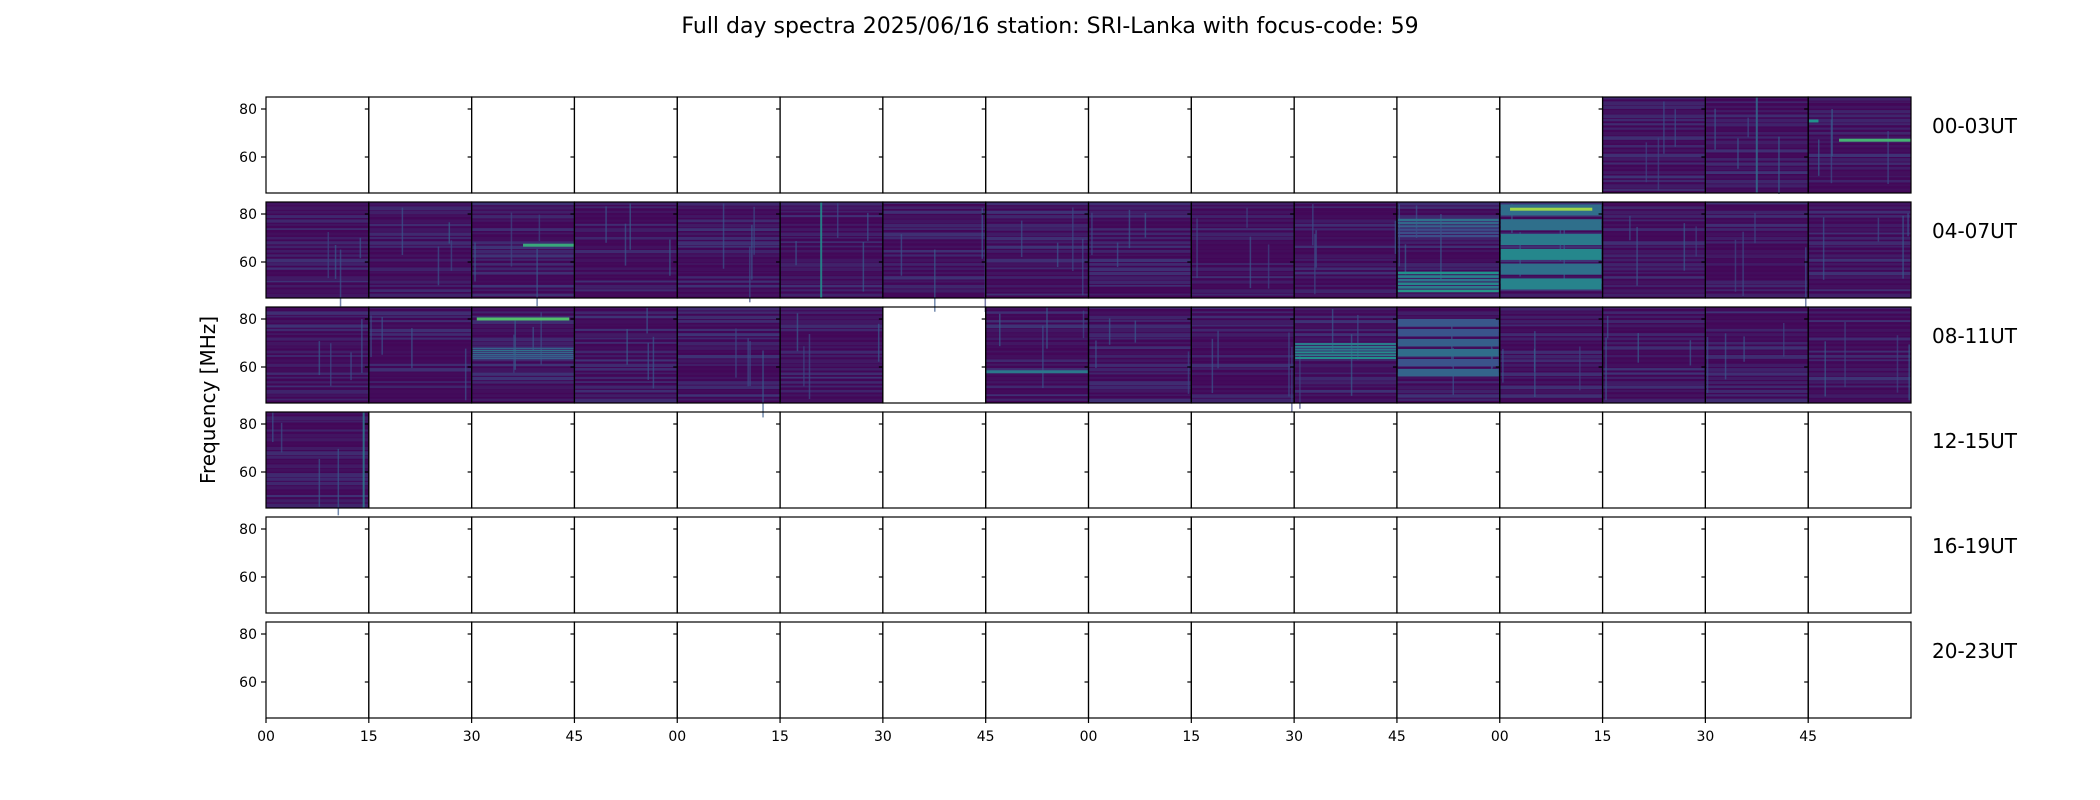  Describe the element at coordinates (420, 355) in the screenshot. I see `spectrum-panel` at that location.